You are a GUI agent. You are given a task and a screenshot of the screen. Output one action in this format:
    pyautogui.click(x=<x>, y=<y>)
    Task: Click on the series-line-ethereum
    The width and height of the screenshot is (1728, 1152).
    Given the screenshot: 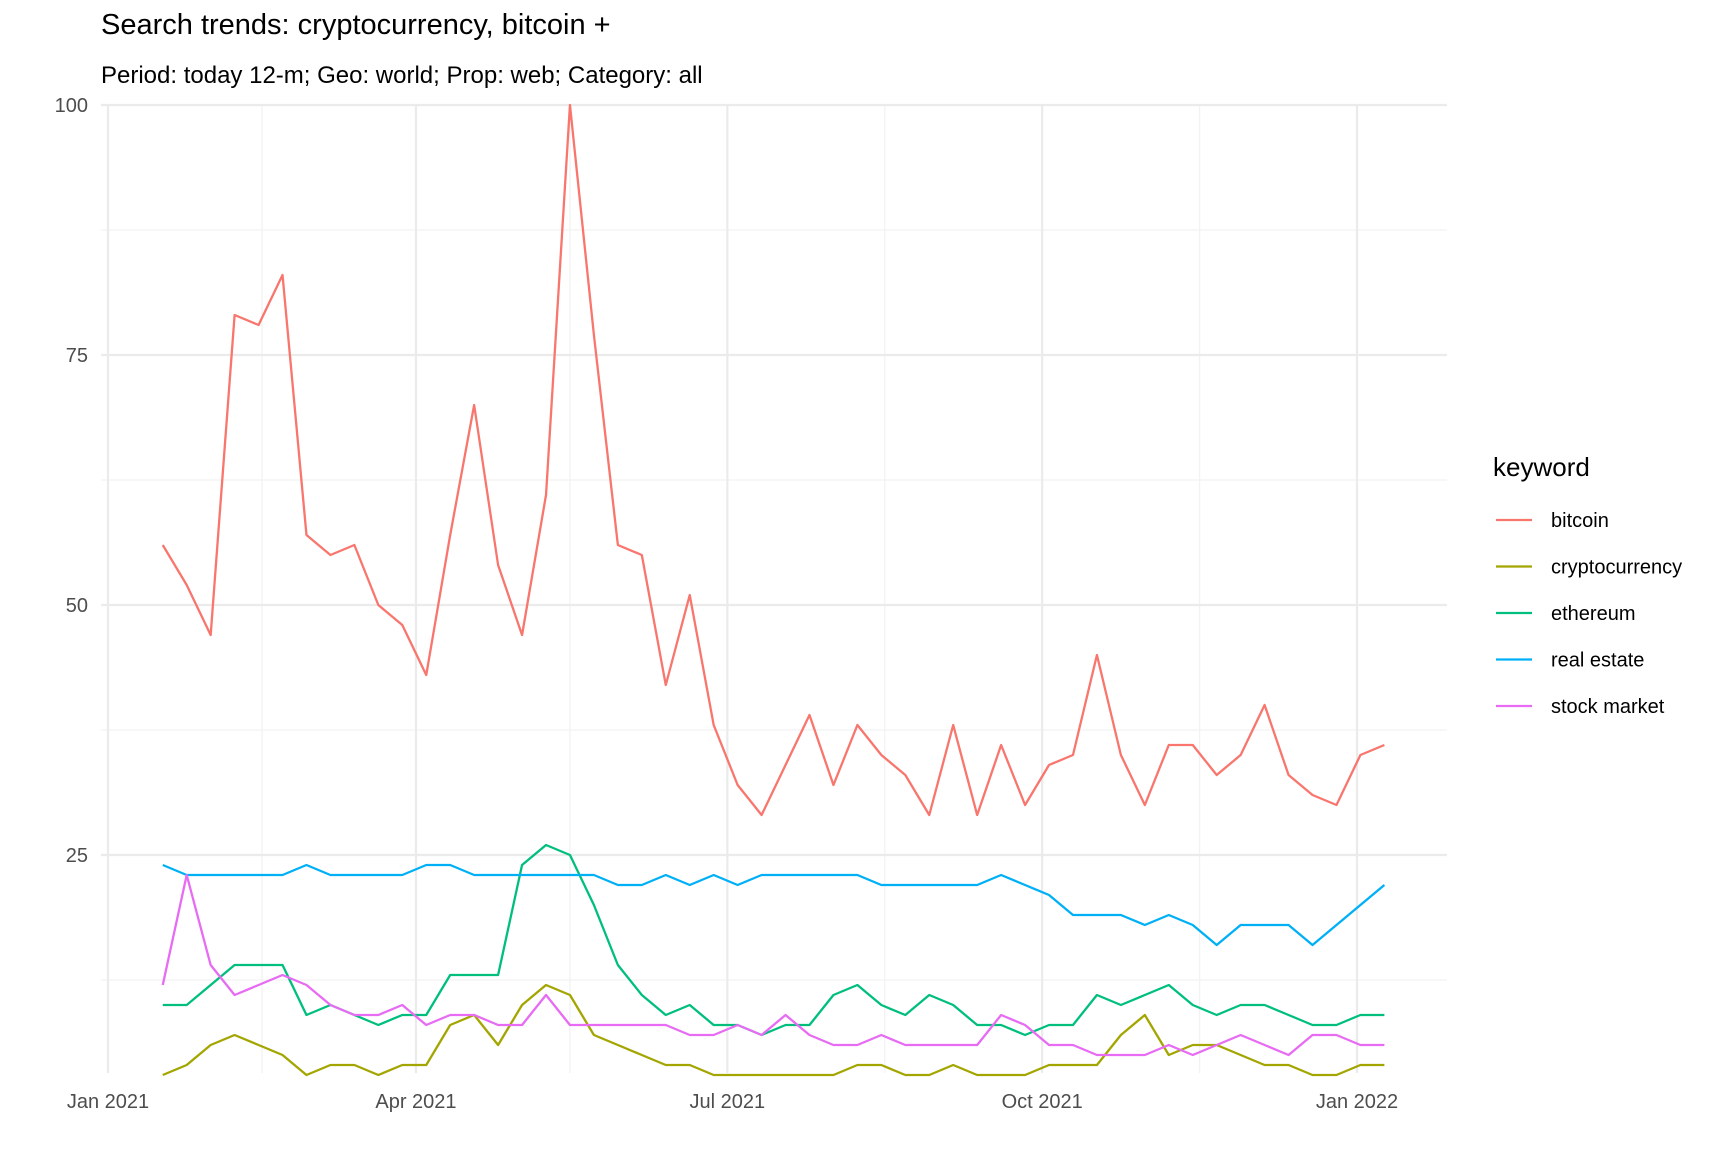 What is the action you would take?
    pyautogui.click(x=773, y=940)
    